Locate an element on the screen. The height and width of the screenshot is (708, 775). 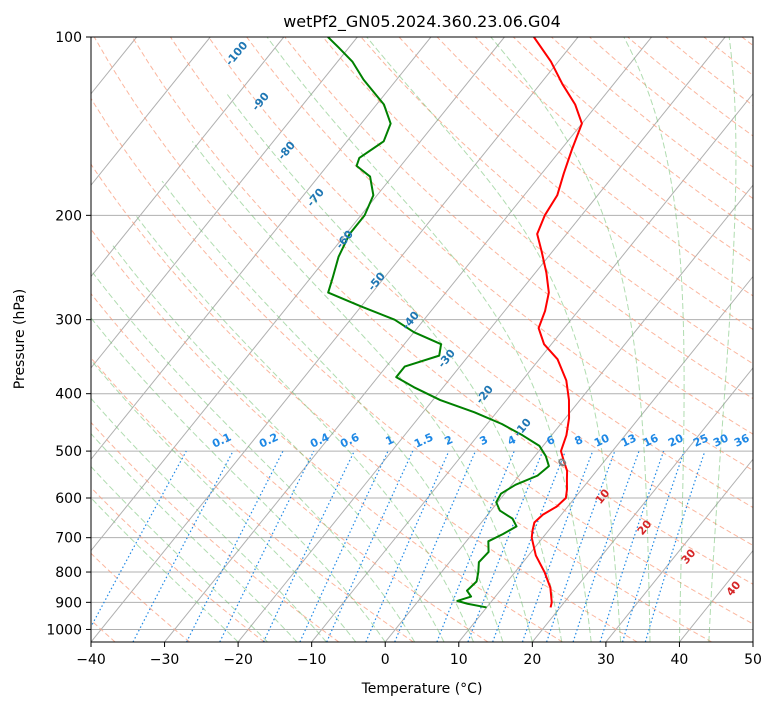
mixing-ratio-label: 16 is located at coordinates (651, 440).